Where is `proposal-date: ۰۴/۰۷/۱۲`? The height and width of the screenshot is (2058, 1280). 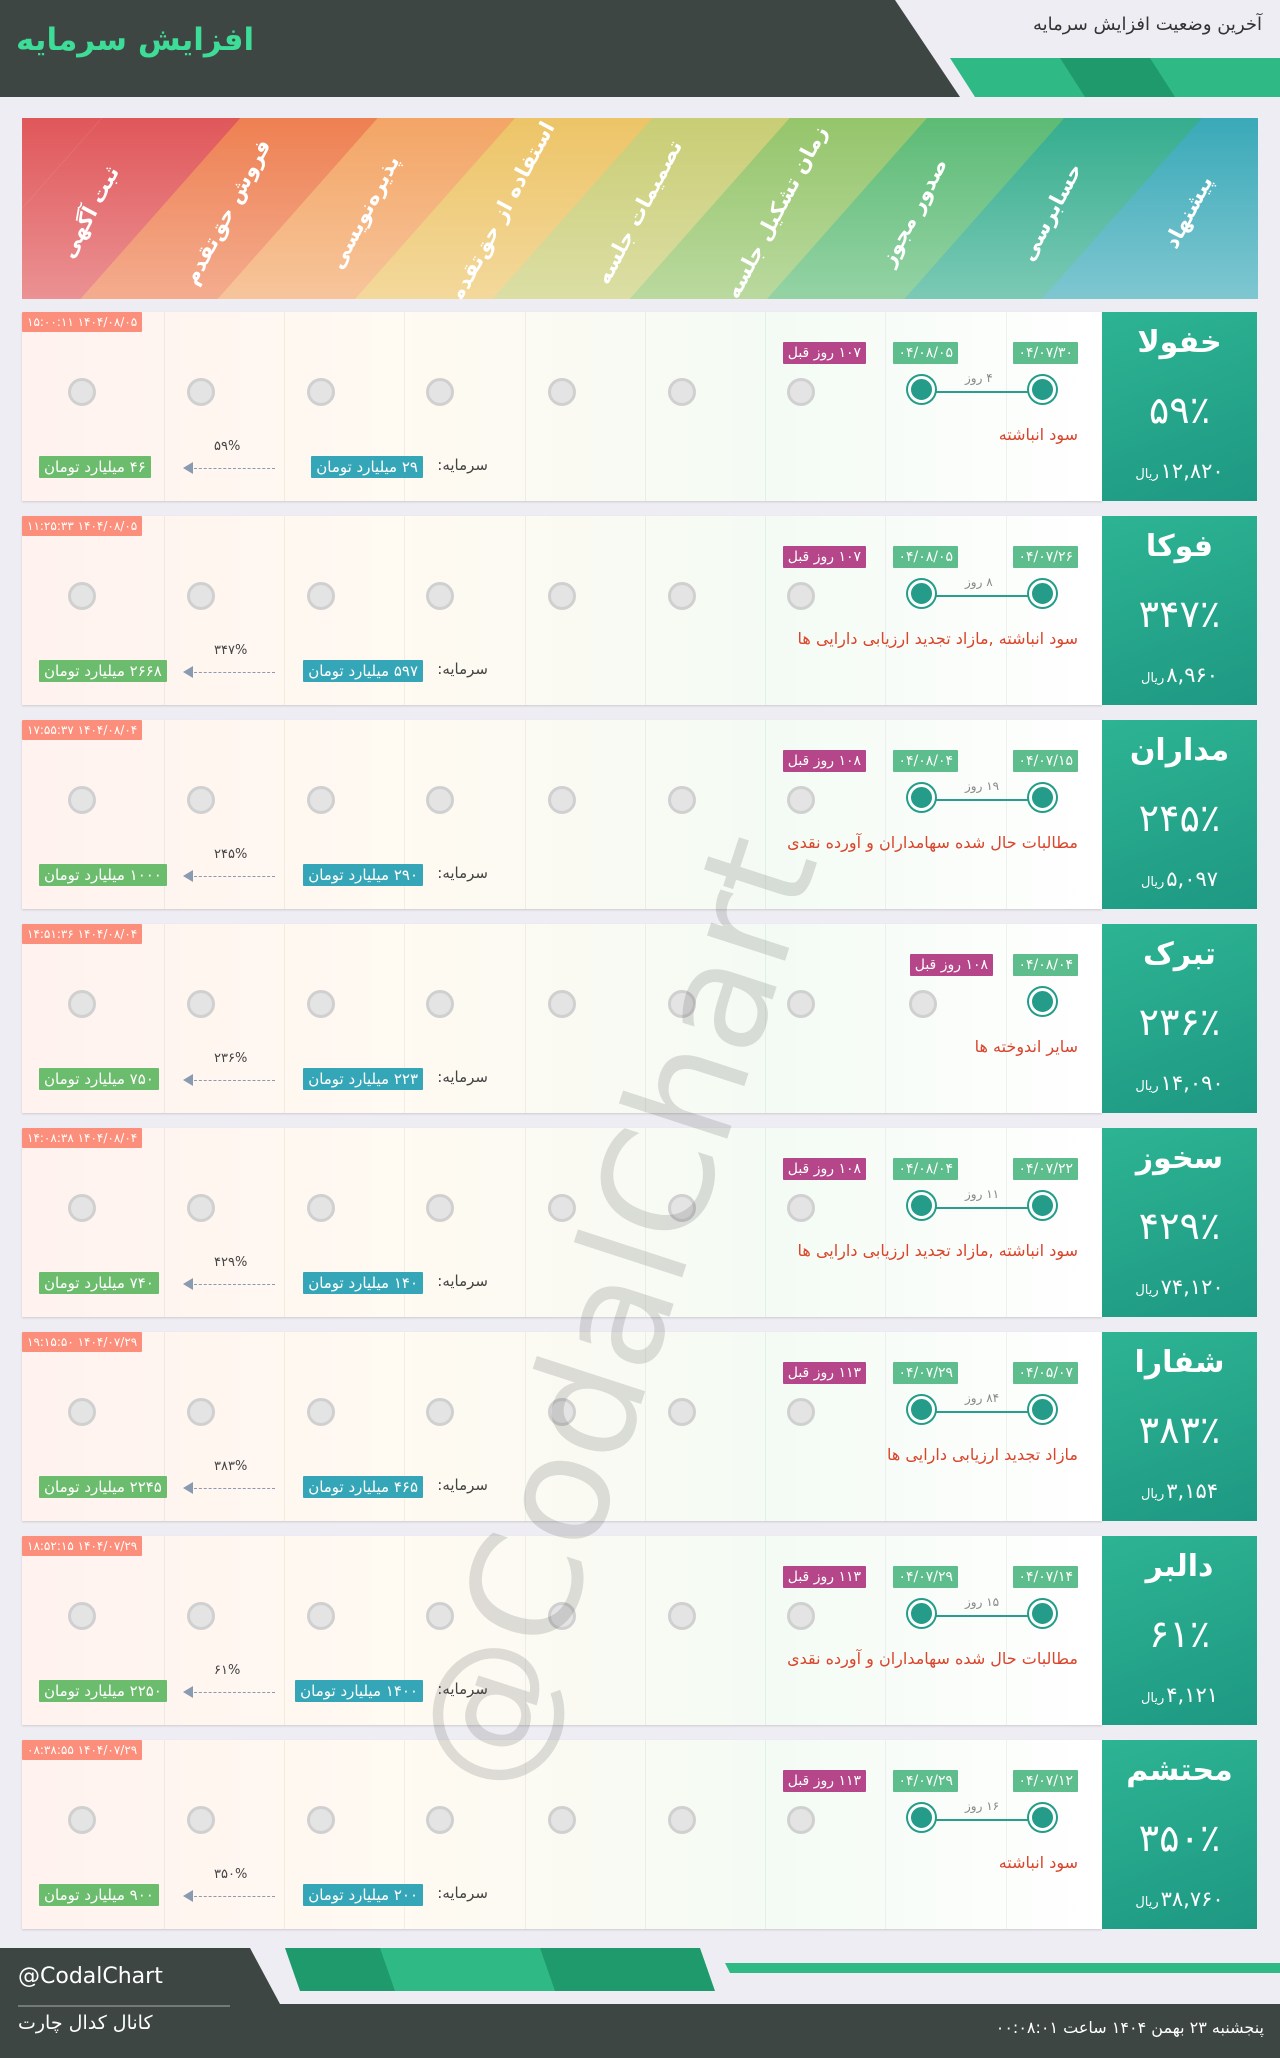 proposal-date: ۰۴/۰۷/۱۲ is located at coordinates (1045, 1781).